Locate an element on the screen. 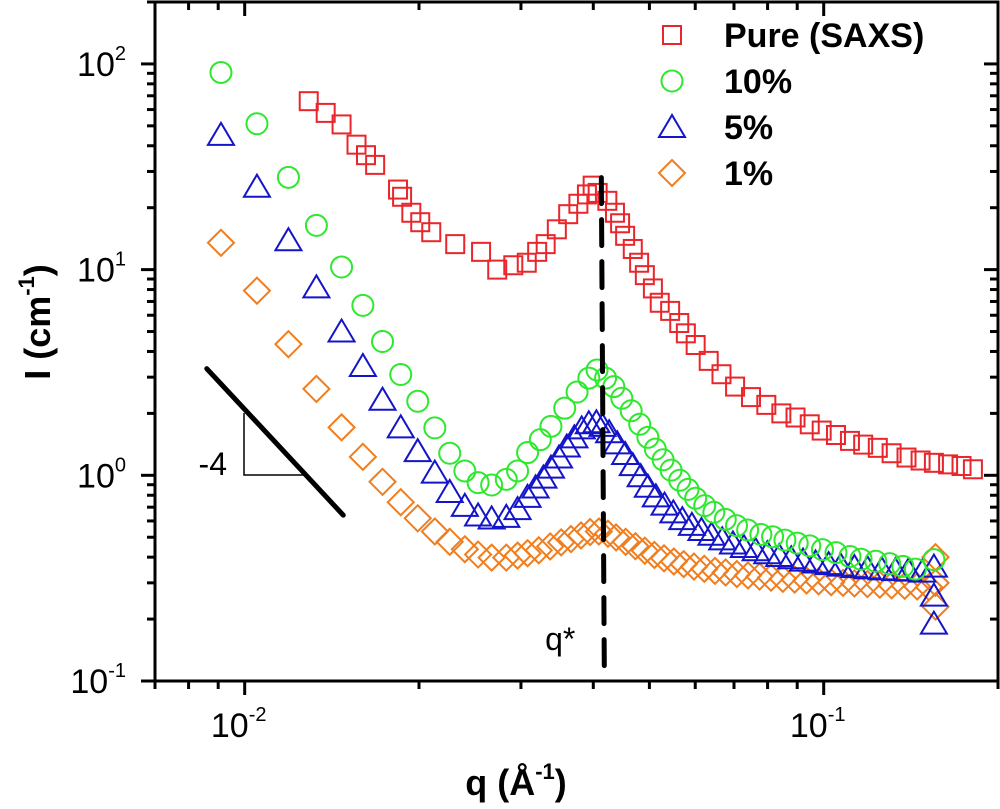 This screenshot has width=1000, height=809. slope-line is located at coordinates (275, 442).